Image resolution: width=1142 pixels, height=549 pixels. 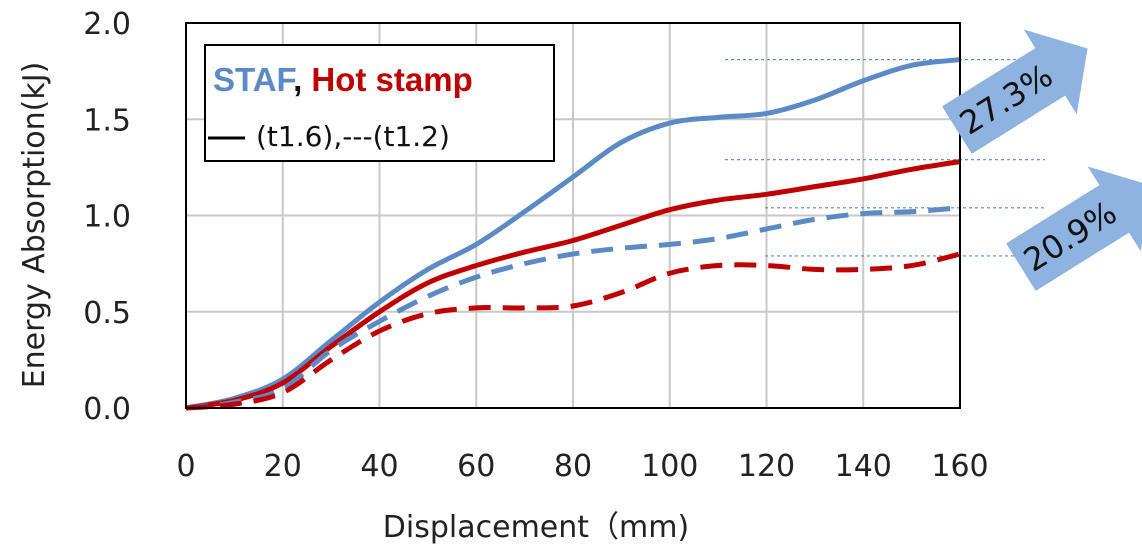 What do you see at coordinates (34, 225) in the screenshot?
I see `y-axis-title: Energy Absorption(kJ)` at bounding box center [34, 225].